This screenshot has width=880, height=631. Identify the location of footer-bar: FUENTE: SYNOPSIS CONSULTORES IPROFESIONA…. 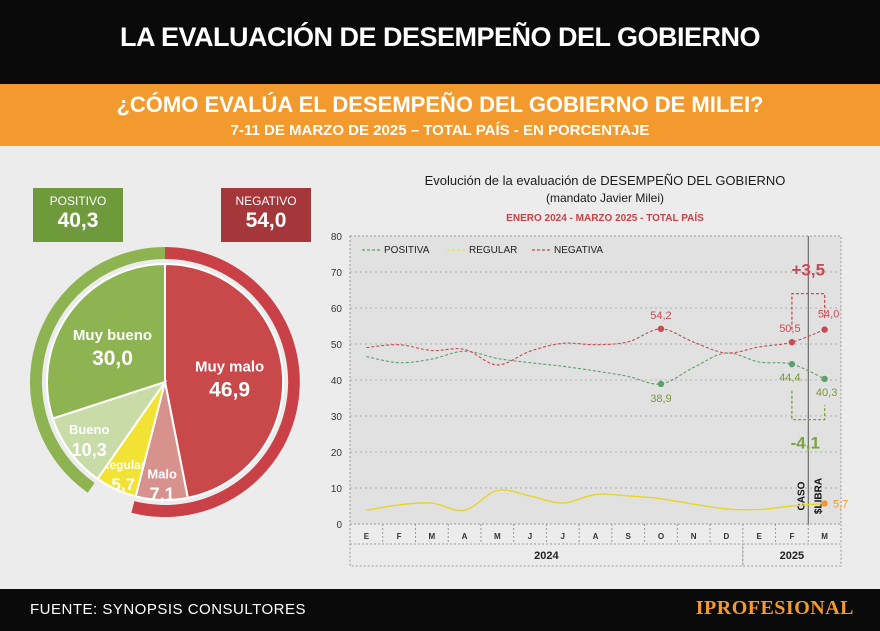
(440, 610).